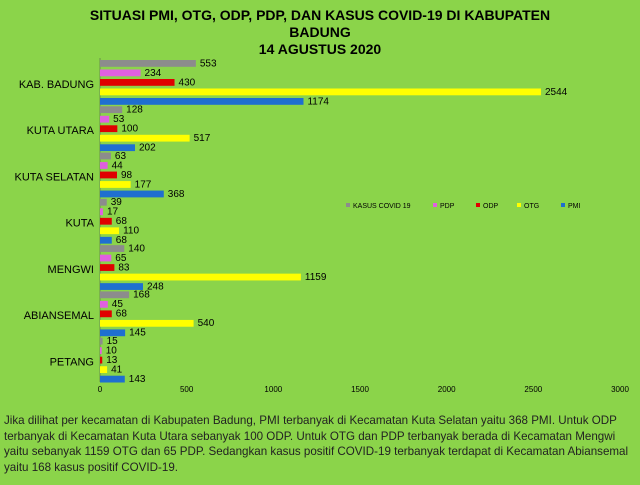 The height and width of the screenshot is (485, 640). I want to click on data-label: 10, so click(112, 351).